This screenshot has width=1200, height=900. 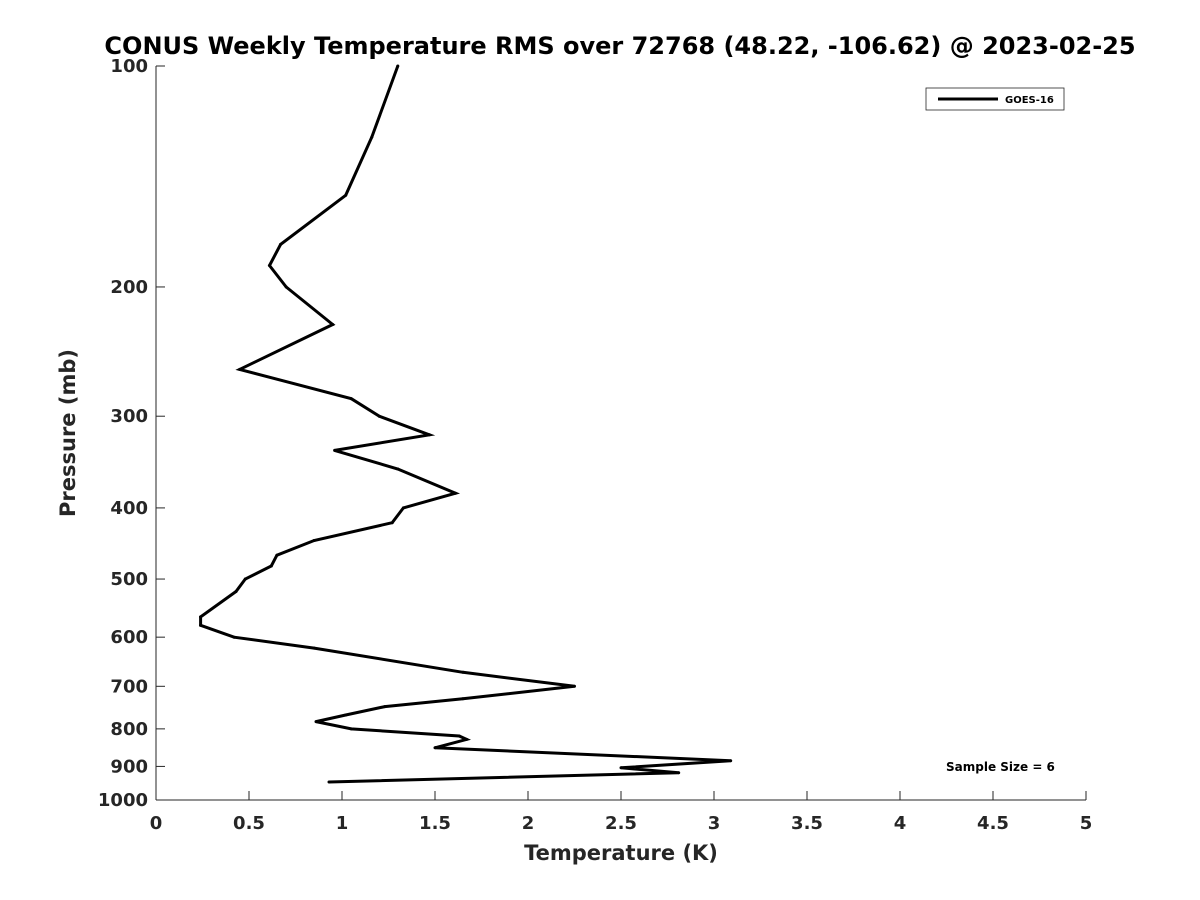 I want to click on sample-size-annotation: Sample Size = 6, so click(x=1000, y=767).